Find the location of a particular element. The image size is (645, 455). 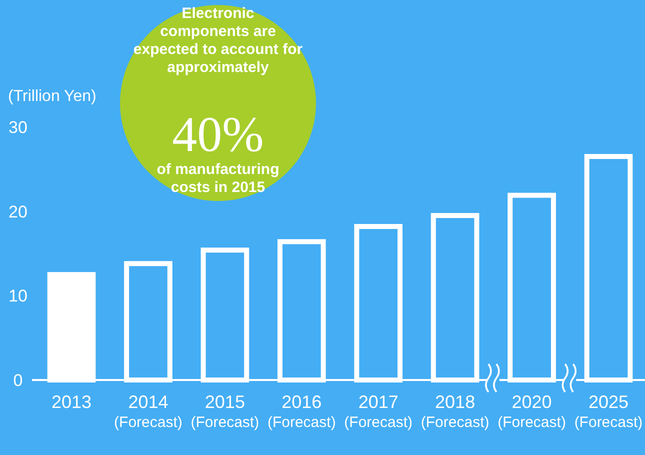

x-tick-label: 2013 is located at coordinates (71, 402).